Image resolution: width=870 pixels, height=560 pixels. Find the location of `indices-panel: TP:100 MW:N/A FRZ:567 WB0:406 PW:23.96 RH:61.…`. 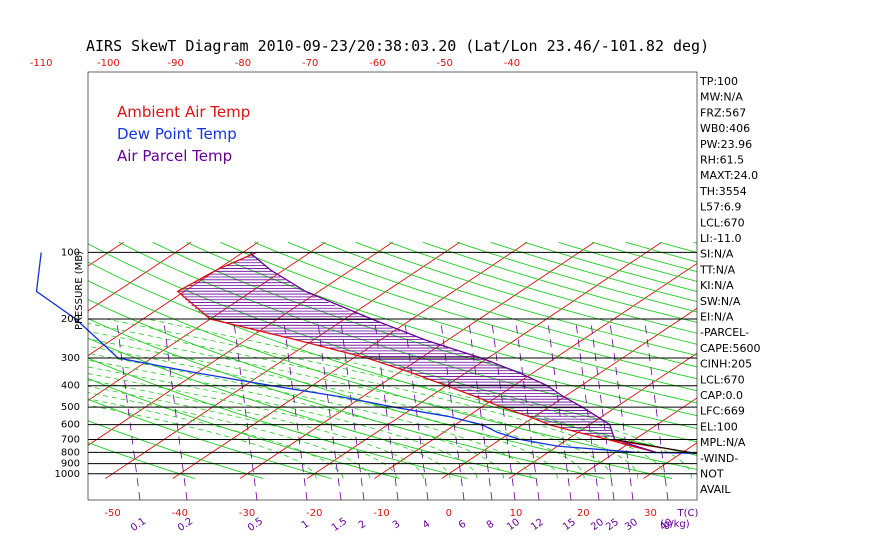

indices-panel: TP:100 MW:N/A FRZ:567 WB0:406 PW:23.96 RH:61.… is located at coordinates (730, 285).